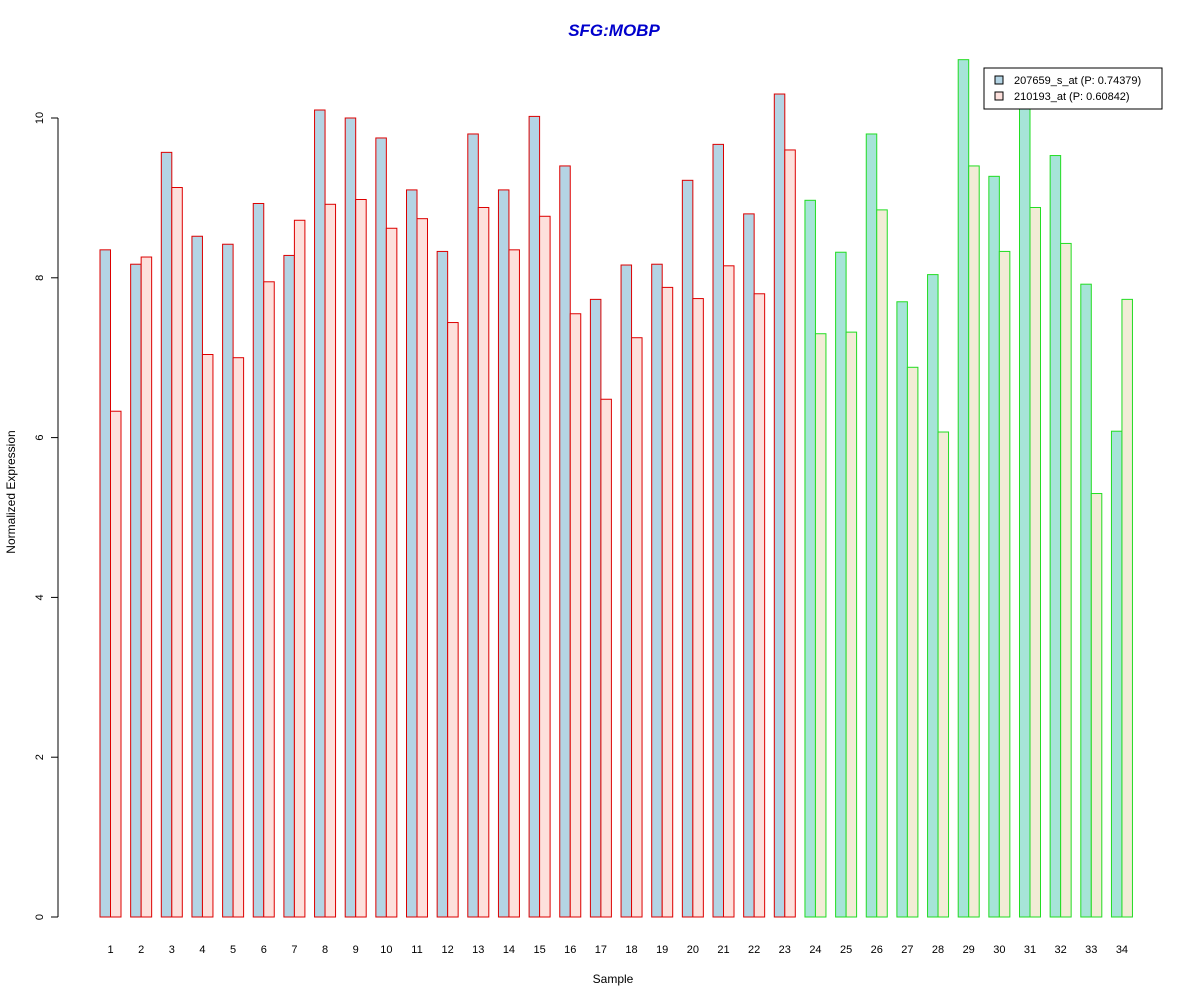 The width and height of the screenshot is (1200, 1000). I want to click on x-tick-label: 9, so click(356, 950).